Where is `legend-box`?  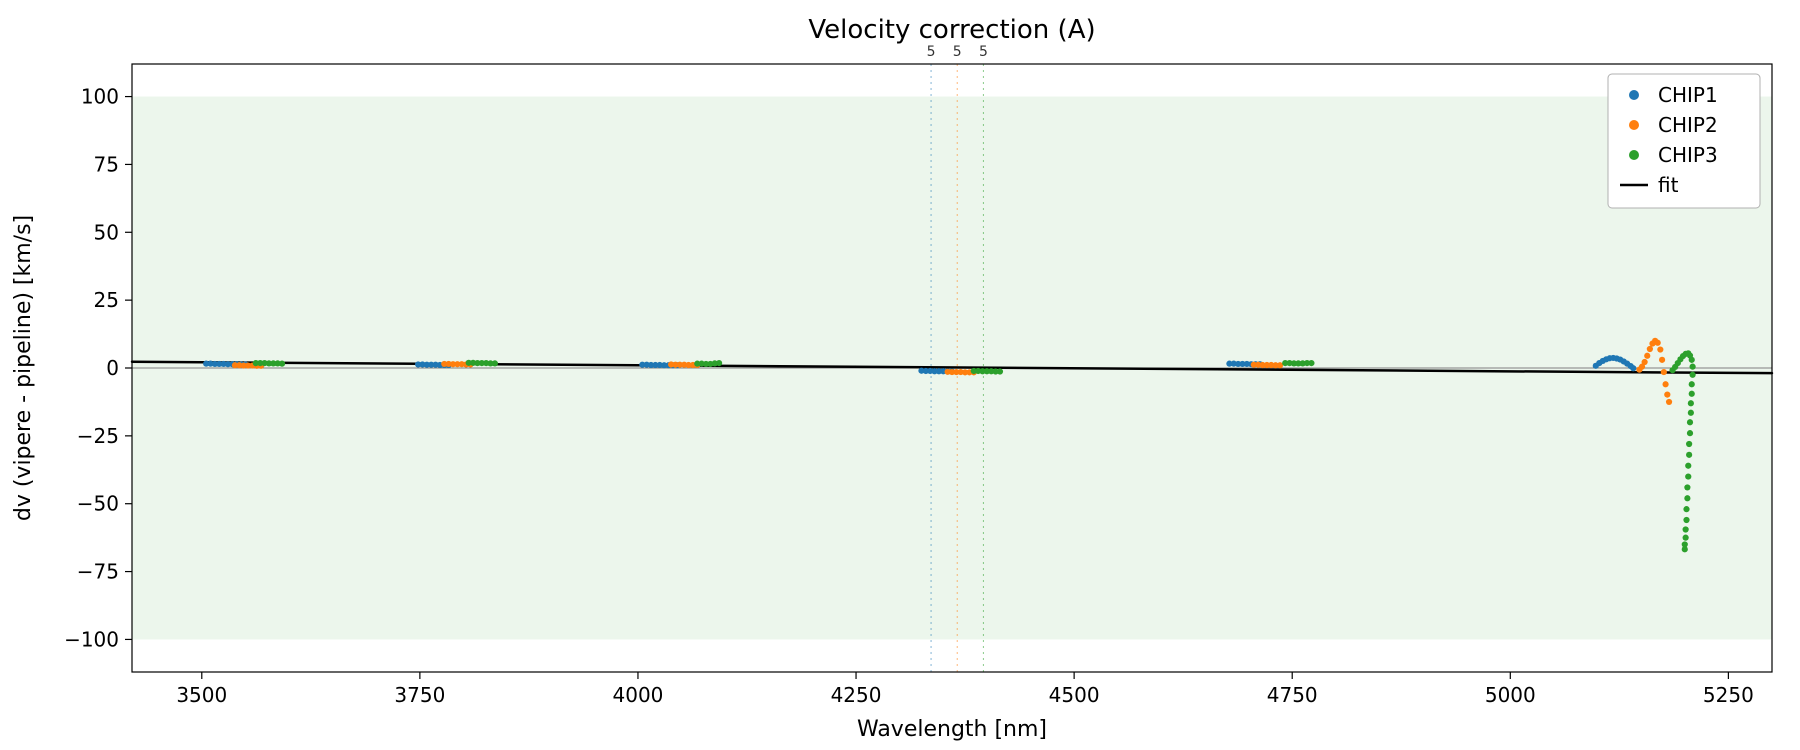
legend-box is located at coordinates (1684, 141).